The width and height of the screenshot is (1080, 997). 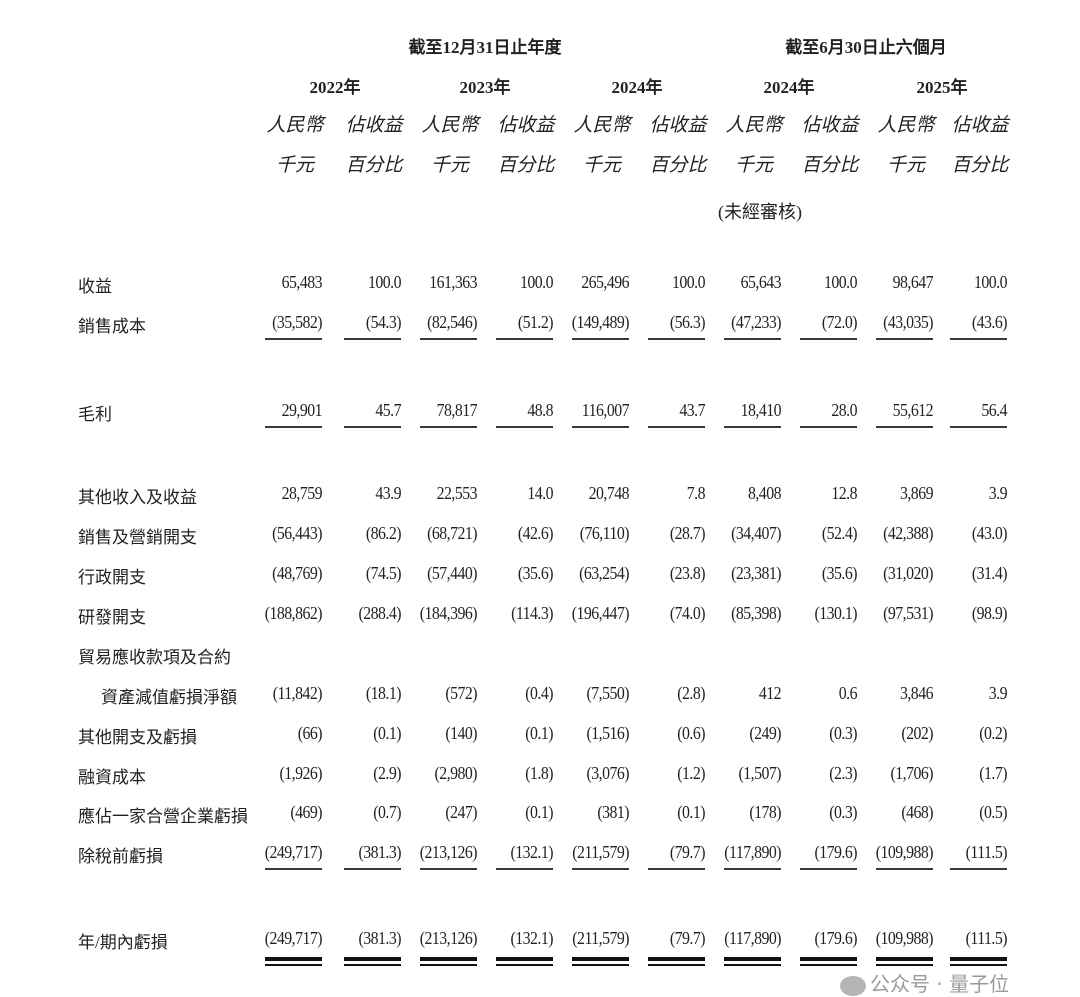 I want to click on table-cell: (43.6), so click(x=989, y=322).